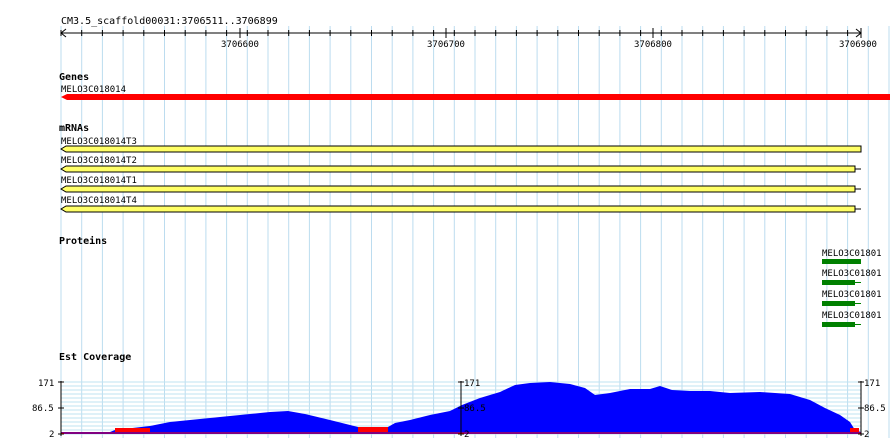 This screenshot has width=890, height=438. What do you see at coordinates (446, 45) in the screenshot?
I see `ruler-tick-label: 3706700` at bounding box center [446, 45].